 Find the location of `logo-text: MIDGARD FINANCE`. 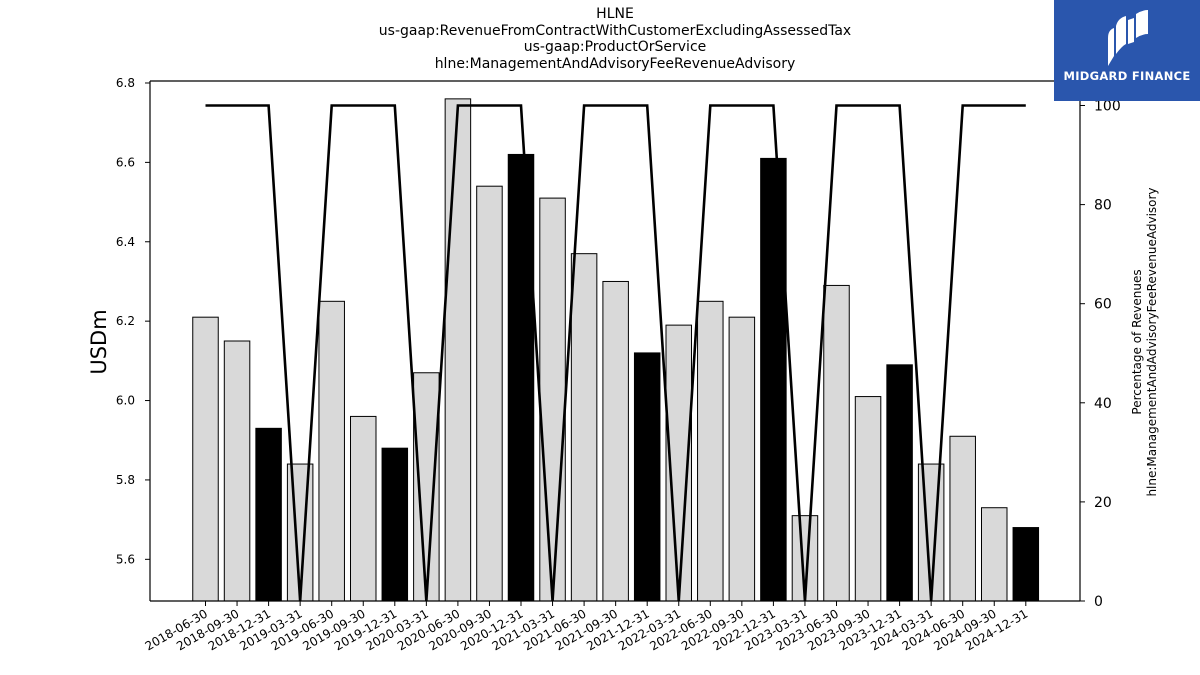

logo-text: MIDGARD FINANCE is located at coordinates (1127, 76).